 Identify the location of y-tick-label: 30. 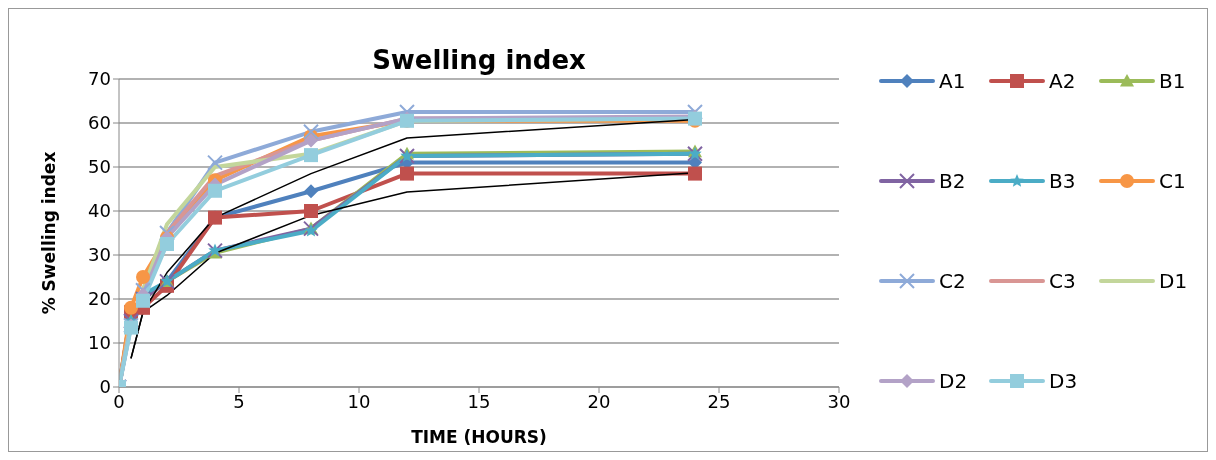
(99, 255).